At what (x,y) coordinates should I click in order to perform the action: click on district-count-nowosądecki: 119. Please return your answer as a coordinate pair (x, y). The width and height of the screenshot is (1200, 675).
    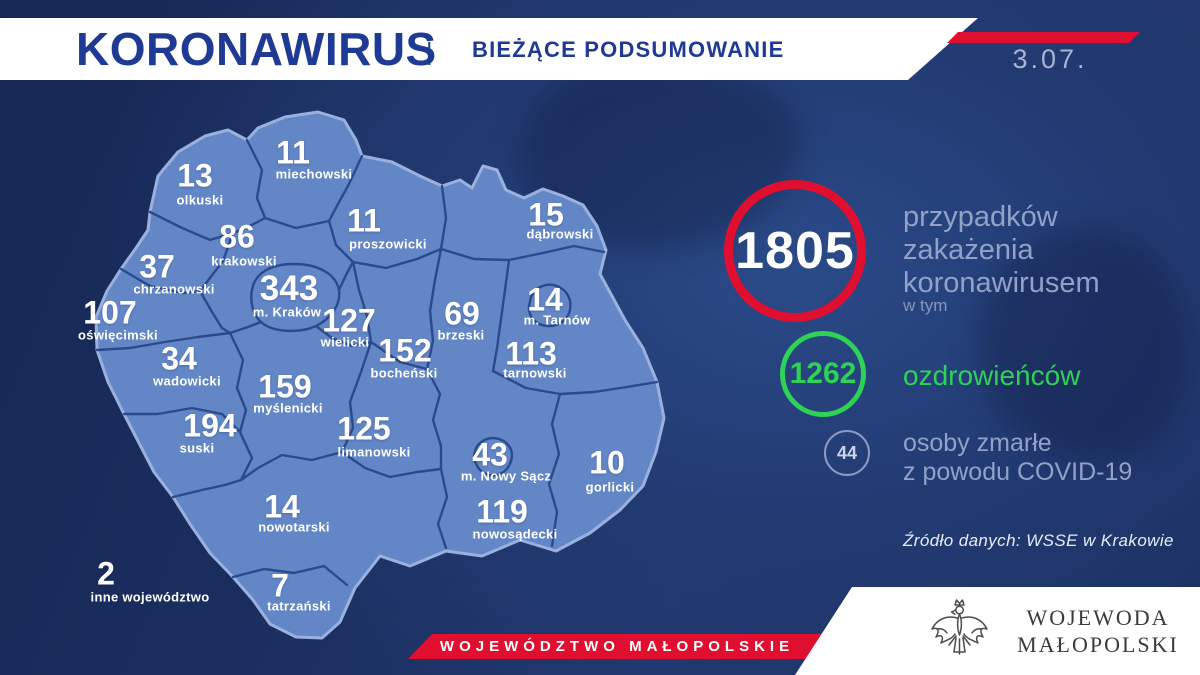
    Looking at the image, I should click on (502, 511).